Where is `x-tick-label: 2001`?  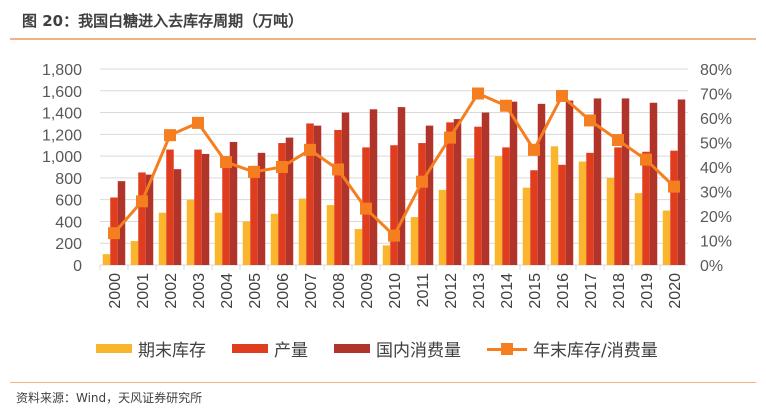
x-tick-label: 2001 is located at coordinates (143, 291).